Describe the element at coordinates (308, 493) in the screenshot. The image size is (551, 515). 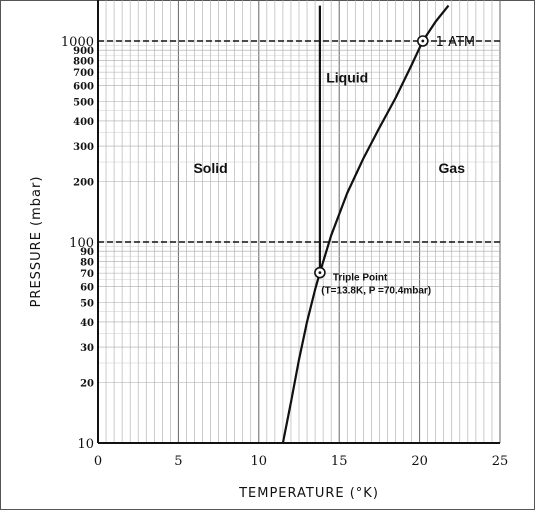
I see `x-axis-label: TEMPERATURE (°K)` at that location.